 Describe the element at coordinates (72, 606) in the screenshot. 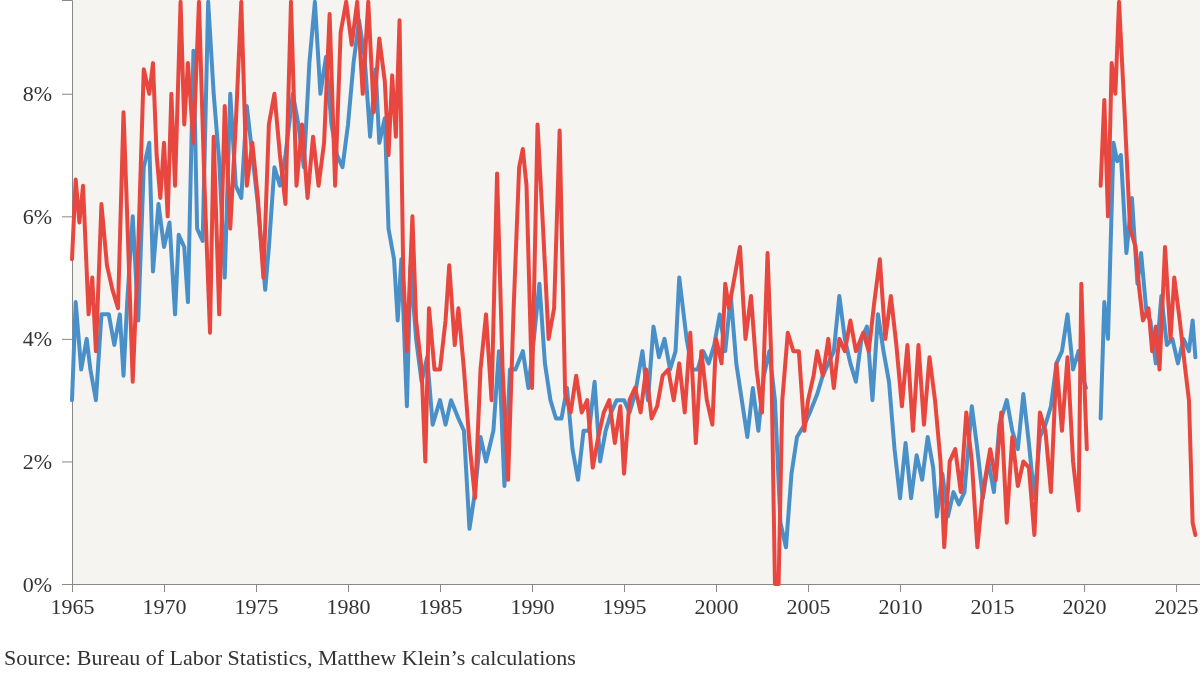

I see `x-tick-label: 1965` at that location.